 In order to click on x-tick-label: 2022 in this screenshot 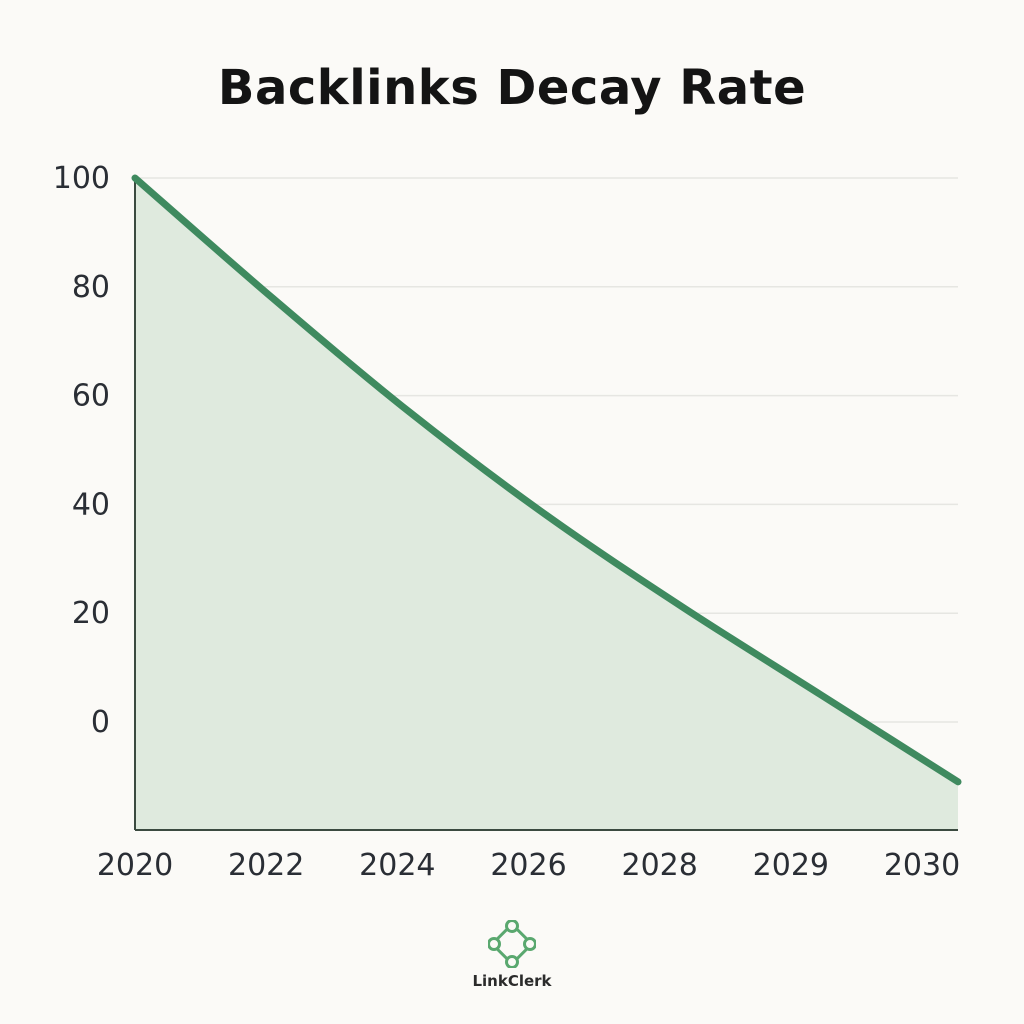, I will do `click(266, 865)`.